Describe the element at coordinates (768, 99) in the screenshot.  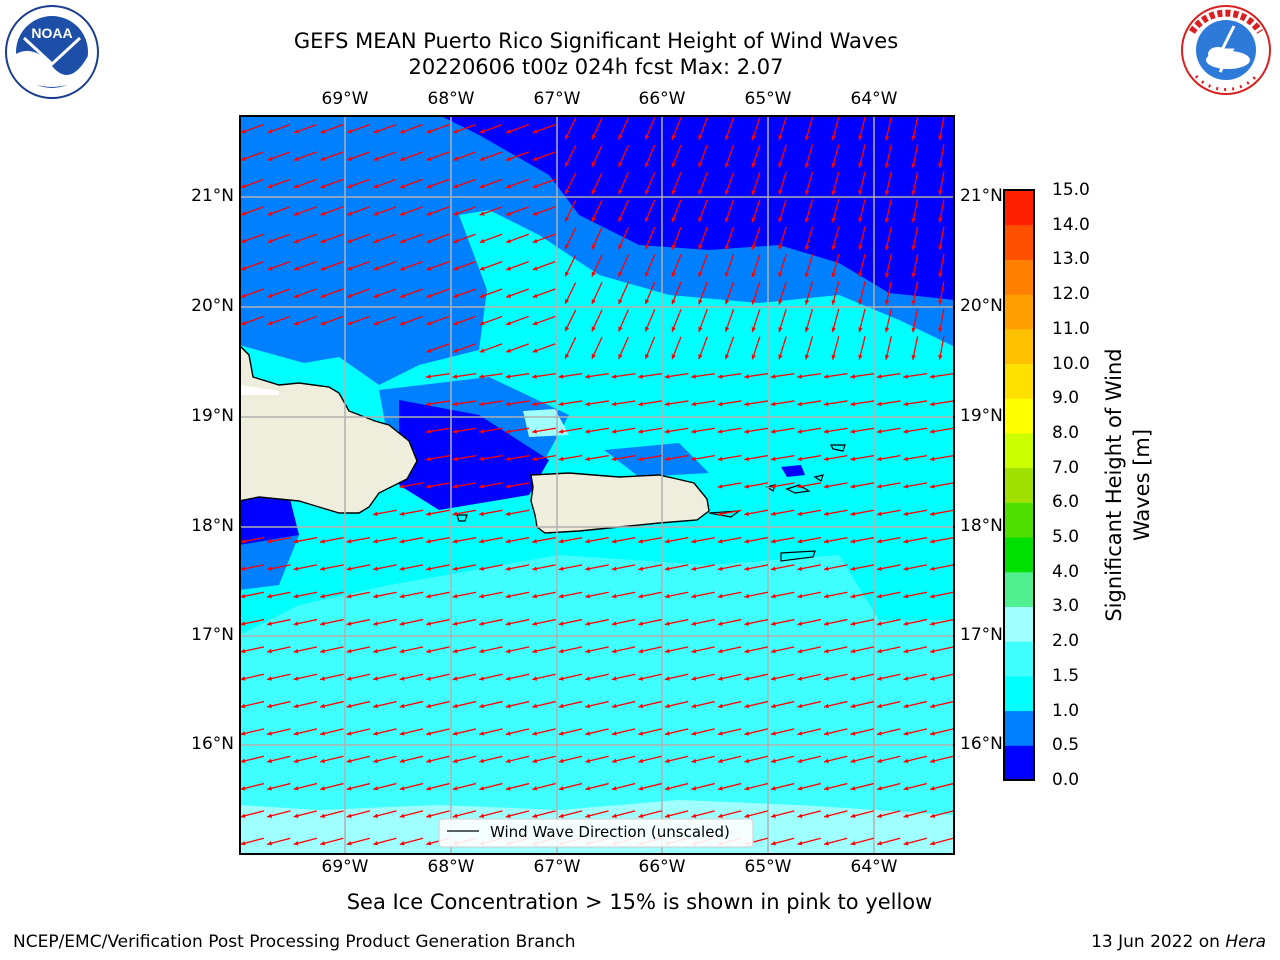
I see `lon-label-top: 65°W` at that location.